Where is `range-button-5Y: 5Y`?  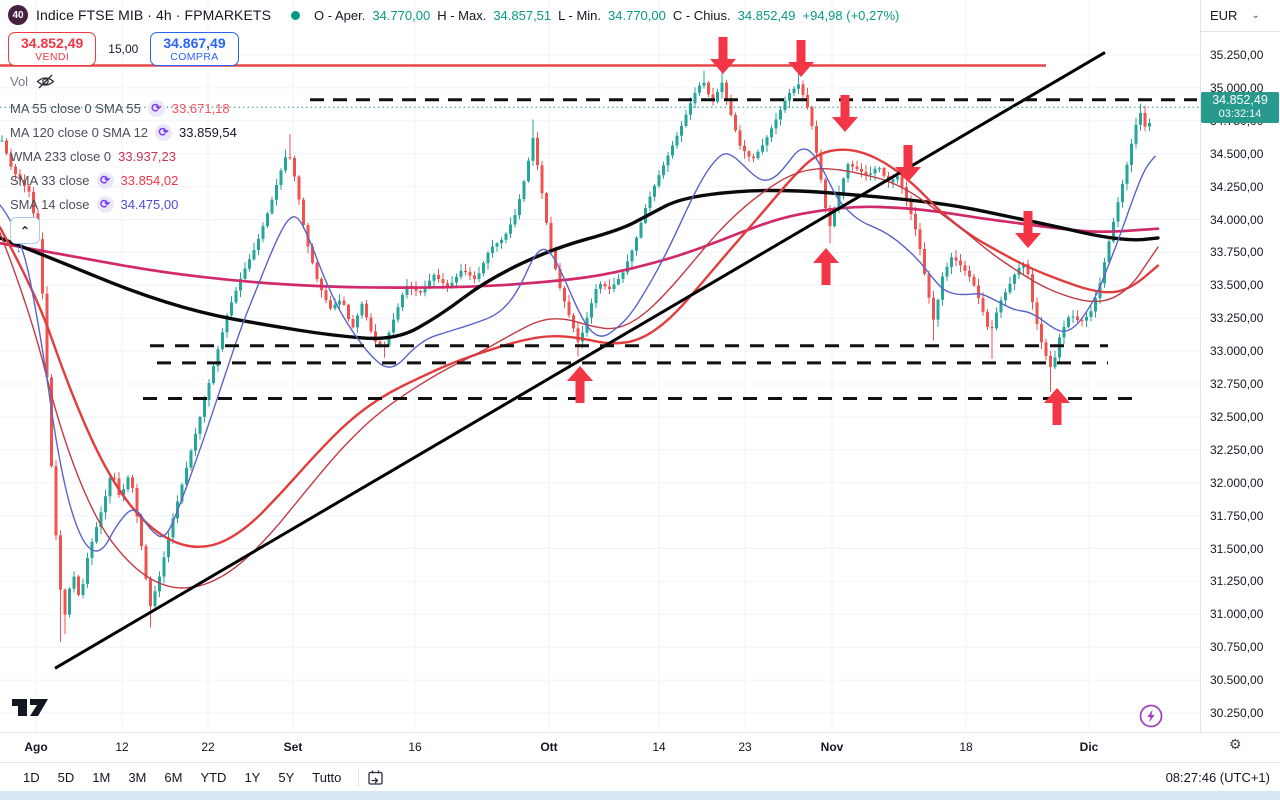
range-button-5Y: 5Y is located at coordinates (286, 777).